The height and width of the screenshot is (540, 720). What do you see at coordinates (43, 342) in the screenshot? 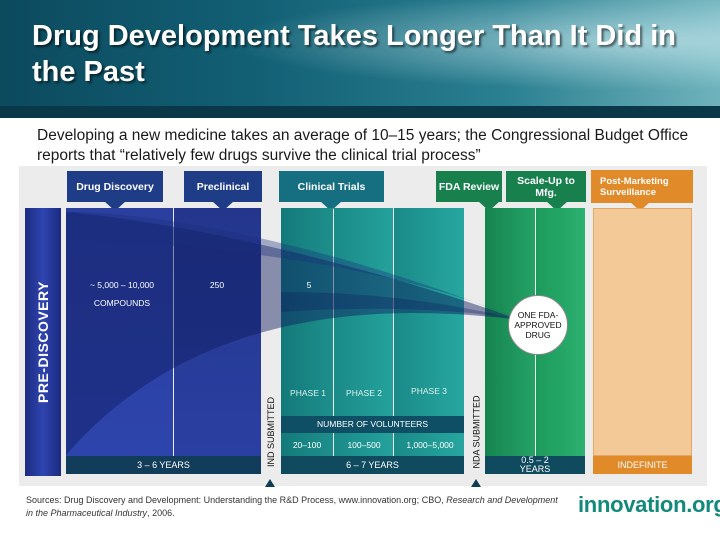
I see `pre-discovery-bar` at bounding box center [43, 342].